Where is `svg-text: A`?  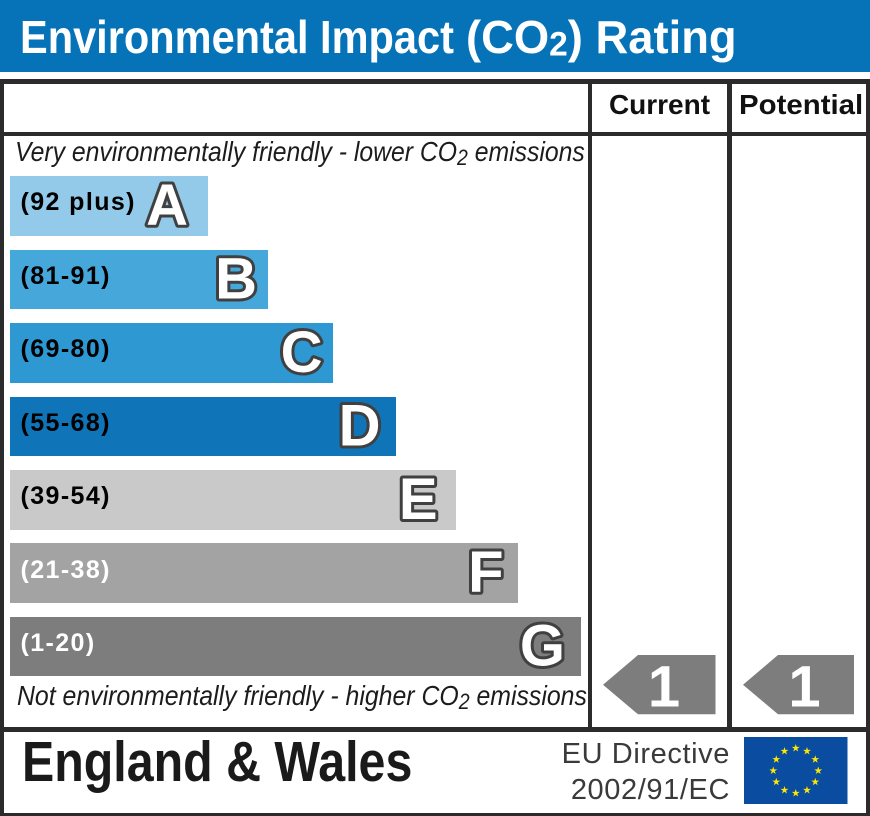 svg-text: A is located at coordinates (167, 205).